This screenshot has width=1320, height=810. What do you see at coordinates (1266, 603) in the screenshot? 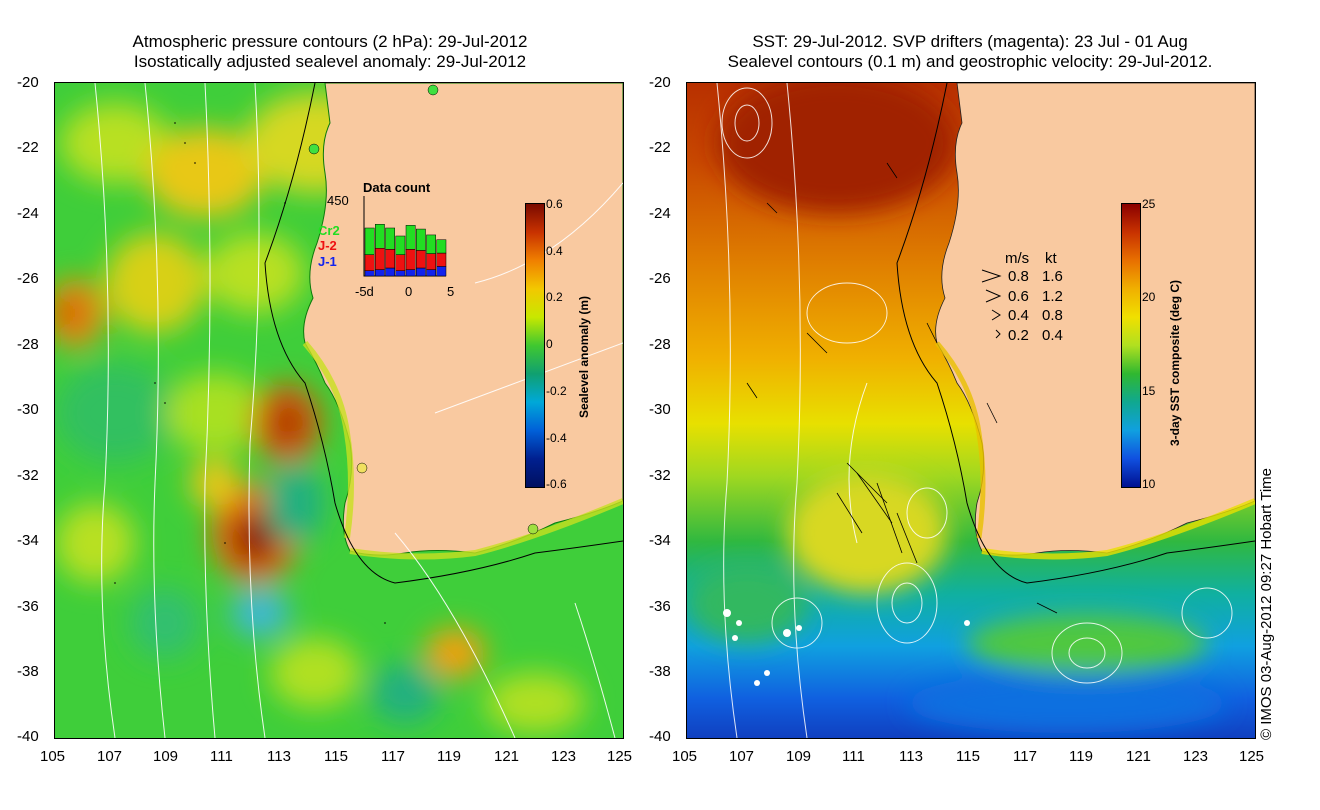
I see `imos-credit: © IMOS 03-Aug-2012 09:27 Hobart Time` at bounding box center [1266, 603].